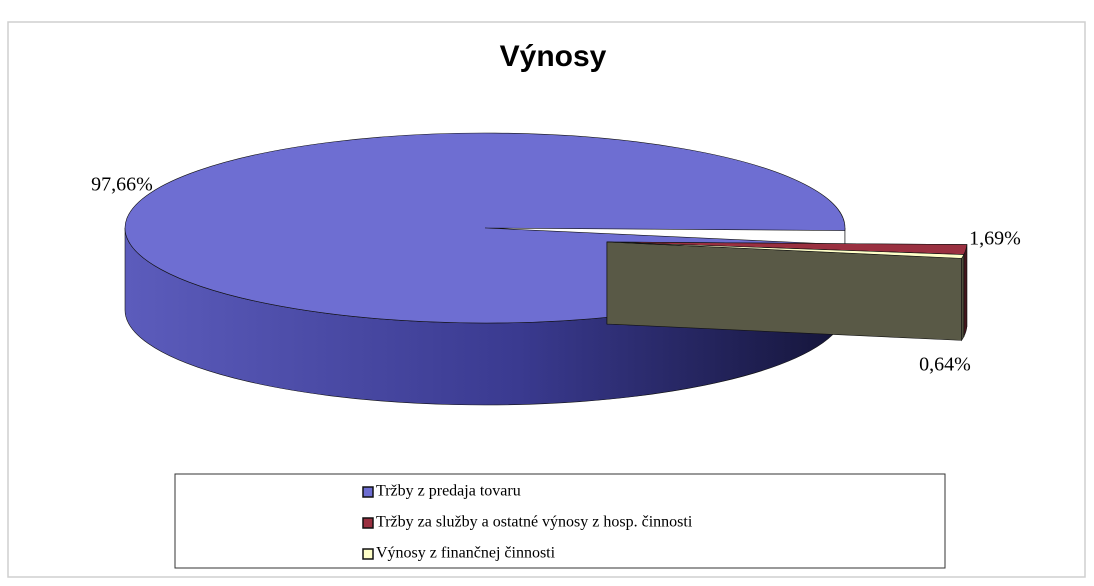 The image size is (1094, 586). Describe the element at coordinates (945, 365) in the screenshot. I see `data-label: 0,64%` at that location.